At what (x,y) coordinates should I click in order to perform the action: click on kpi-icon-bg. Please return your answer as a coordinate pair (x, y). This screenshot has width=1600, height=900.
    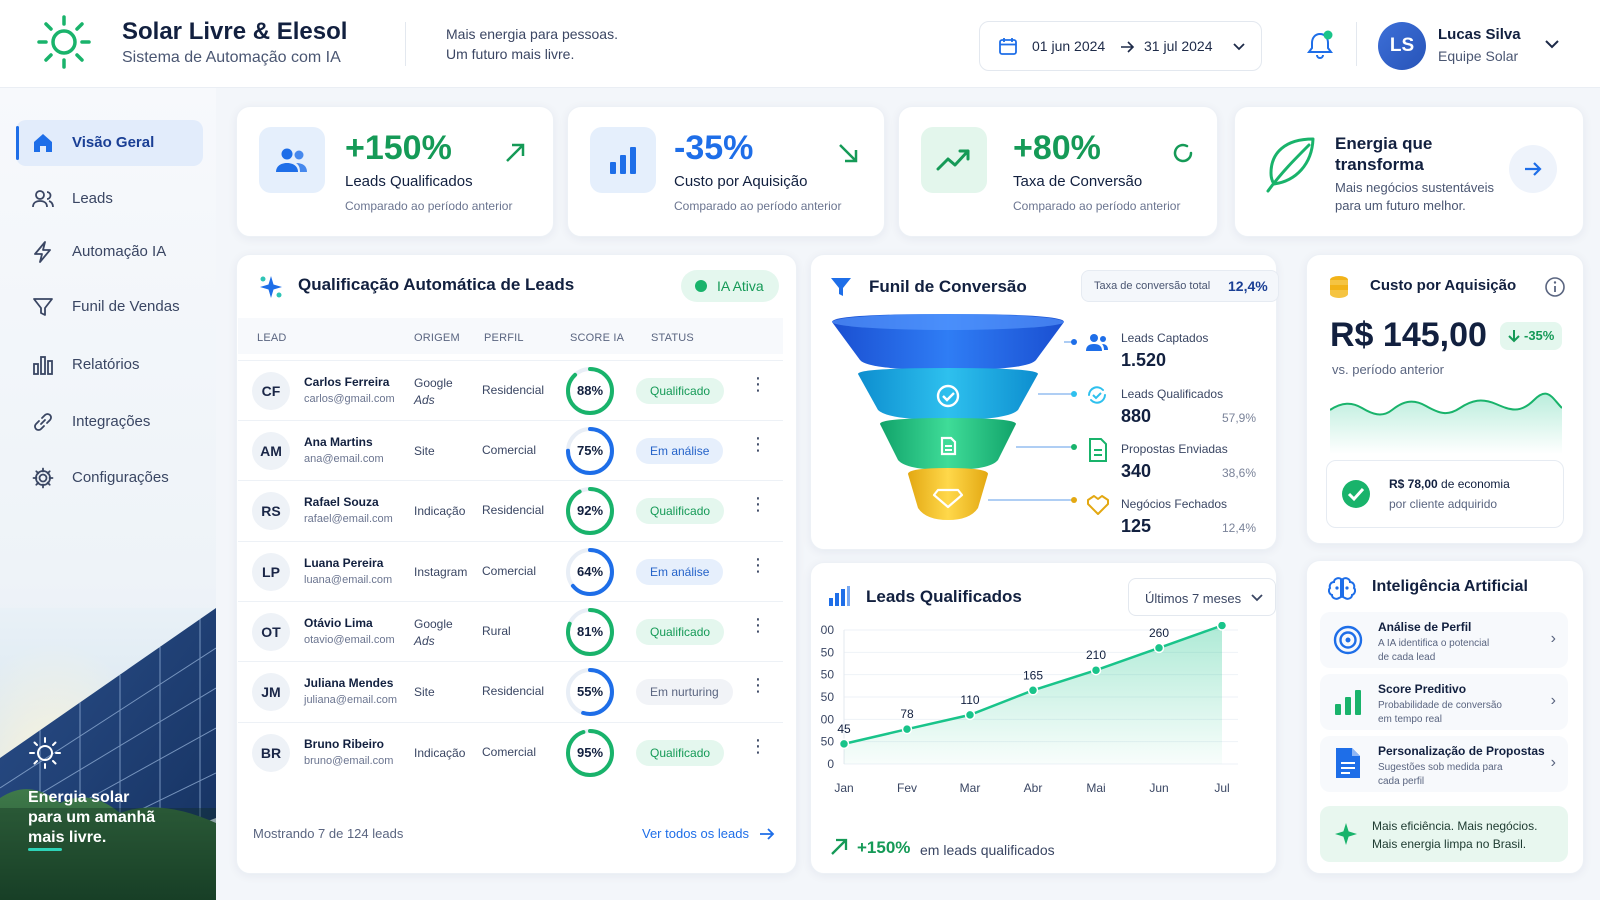
    Looking at the image, I should click on (954, 160).